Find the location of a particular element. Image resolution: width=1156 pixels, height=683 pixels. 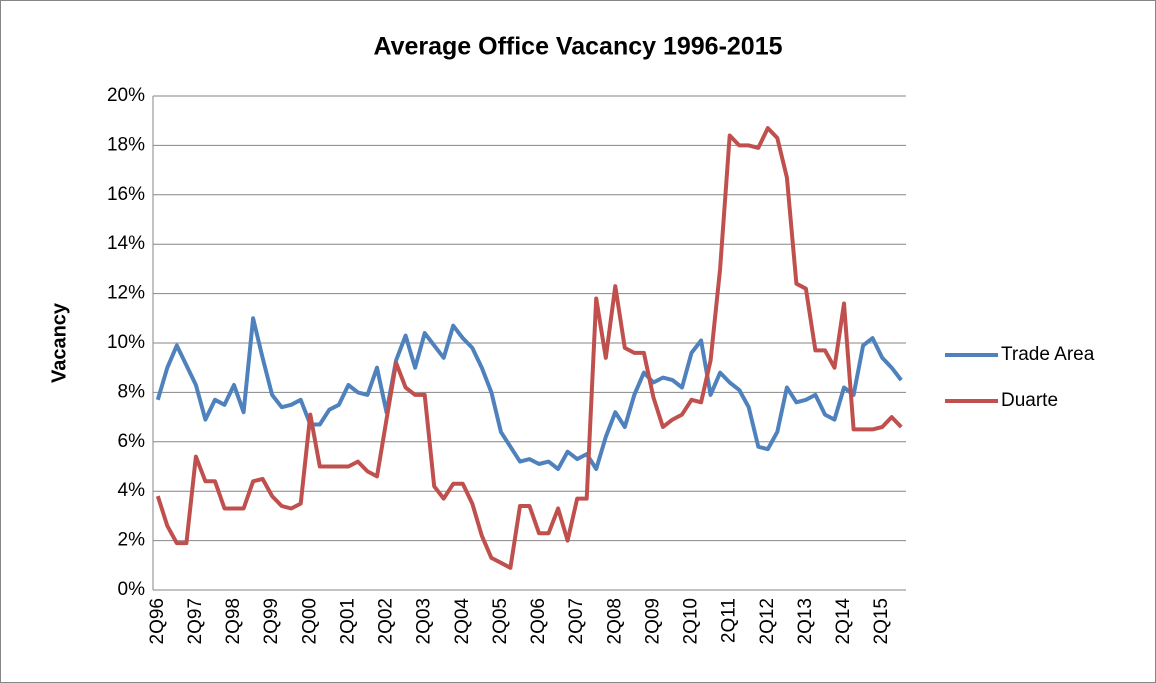

x-tick-label: 2Q07 is located at coordinates (576, 621).